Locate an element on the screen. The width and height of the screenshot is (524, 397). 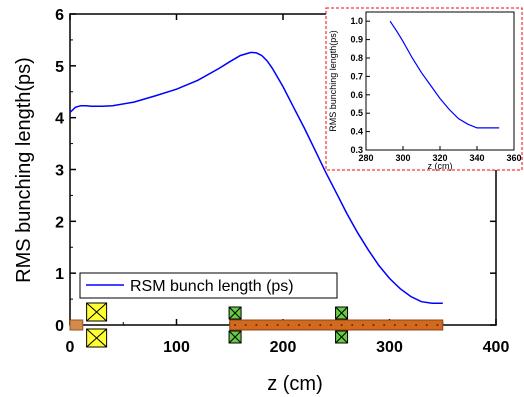
inset-x-tick-label: 360 is located at coordinates (513, 158).